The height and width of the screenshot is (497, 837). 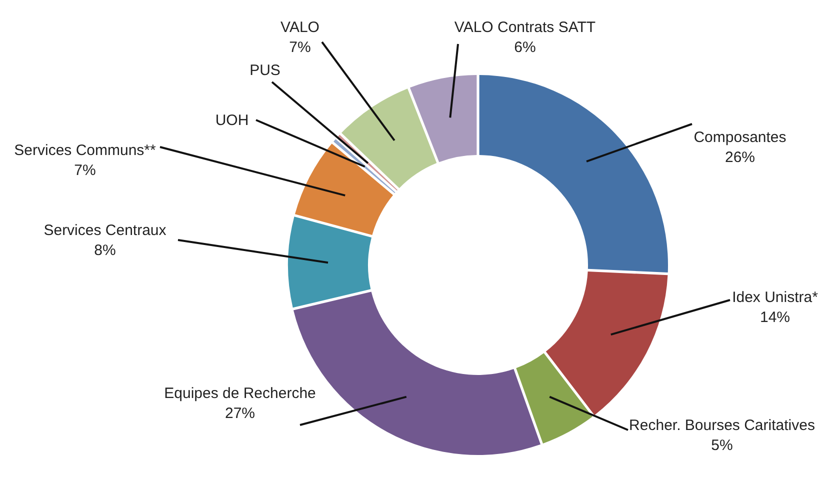 What do you see at coordinates (105, 230) in the screenshot?
I see `slice-label: Services Centraux` at bounding box center [105, 230].